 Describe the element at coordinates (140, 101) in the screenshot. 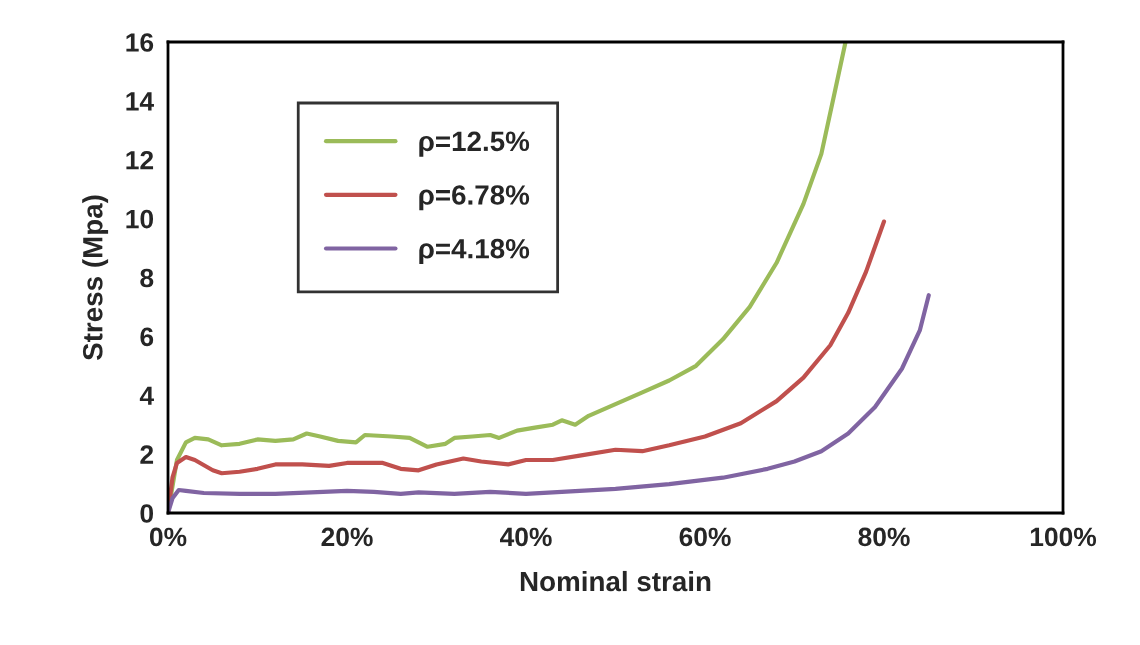

I see `y-tick-label: 14` at that location.